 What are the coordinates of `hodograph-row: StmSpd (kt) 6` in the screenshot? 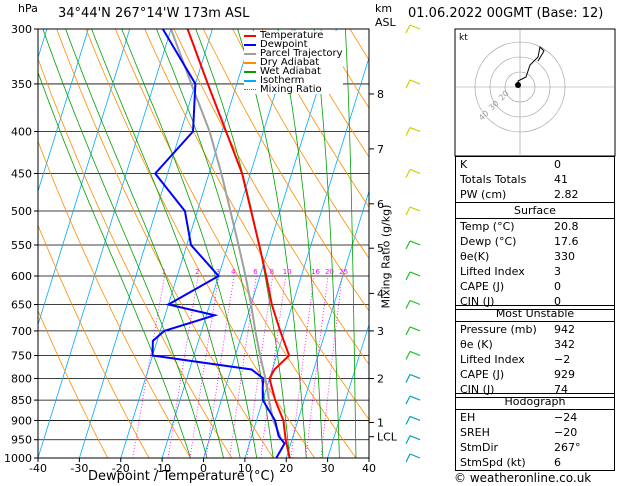 It's located at (510, 462).